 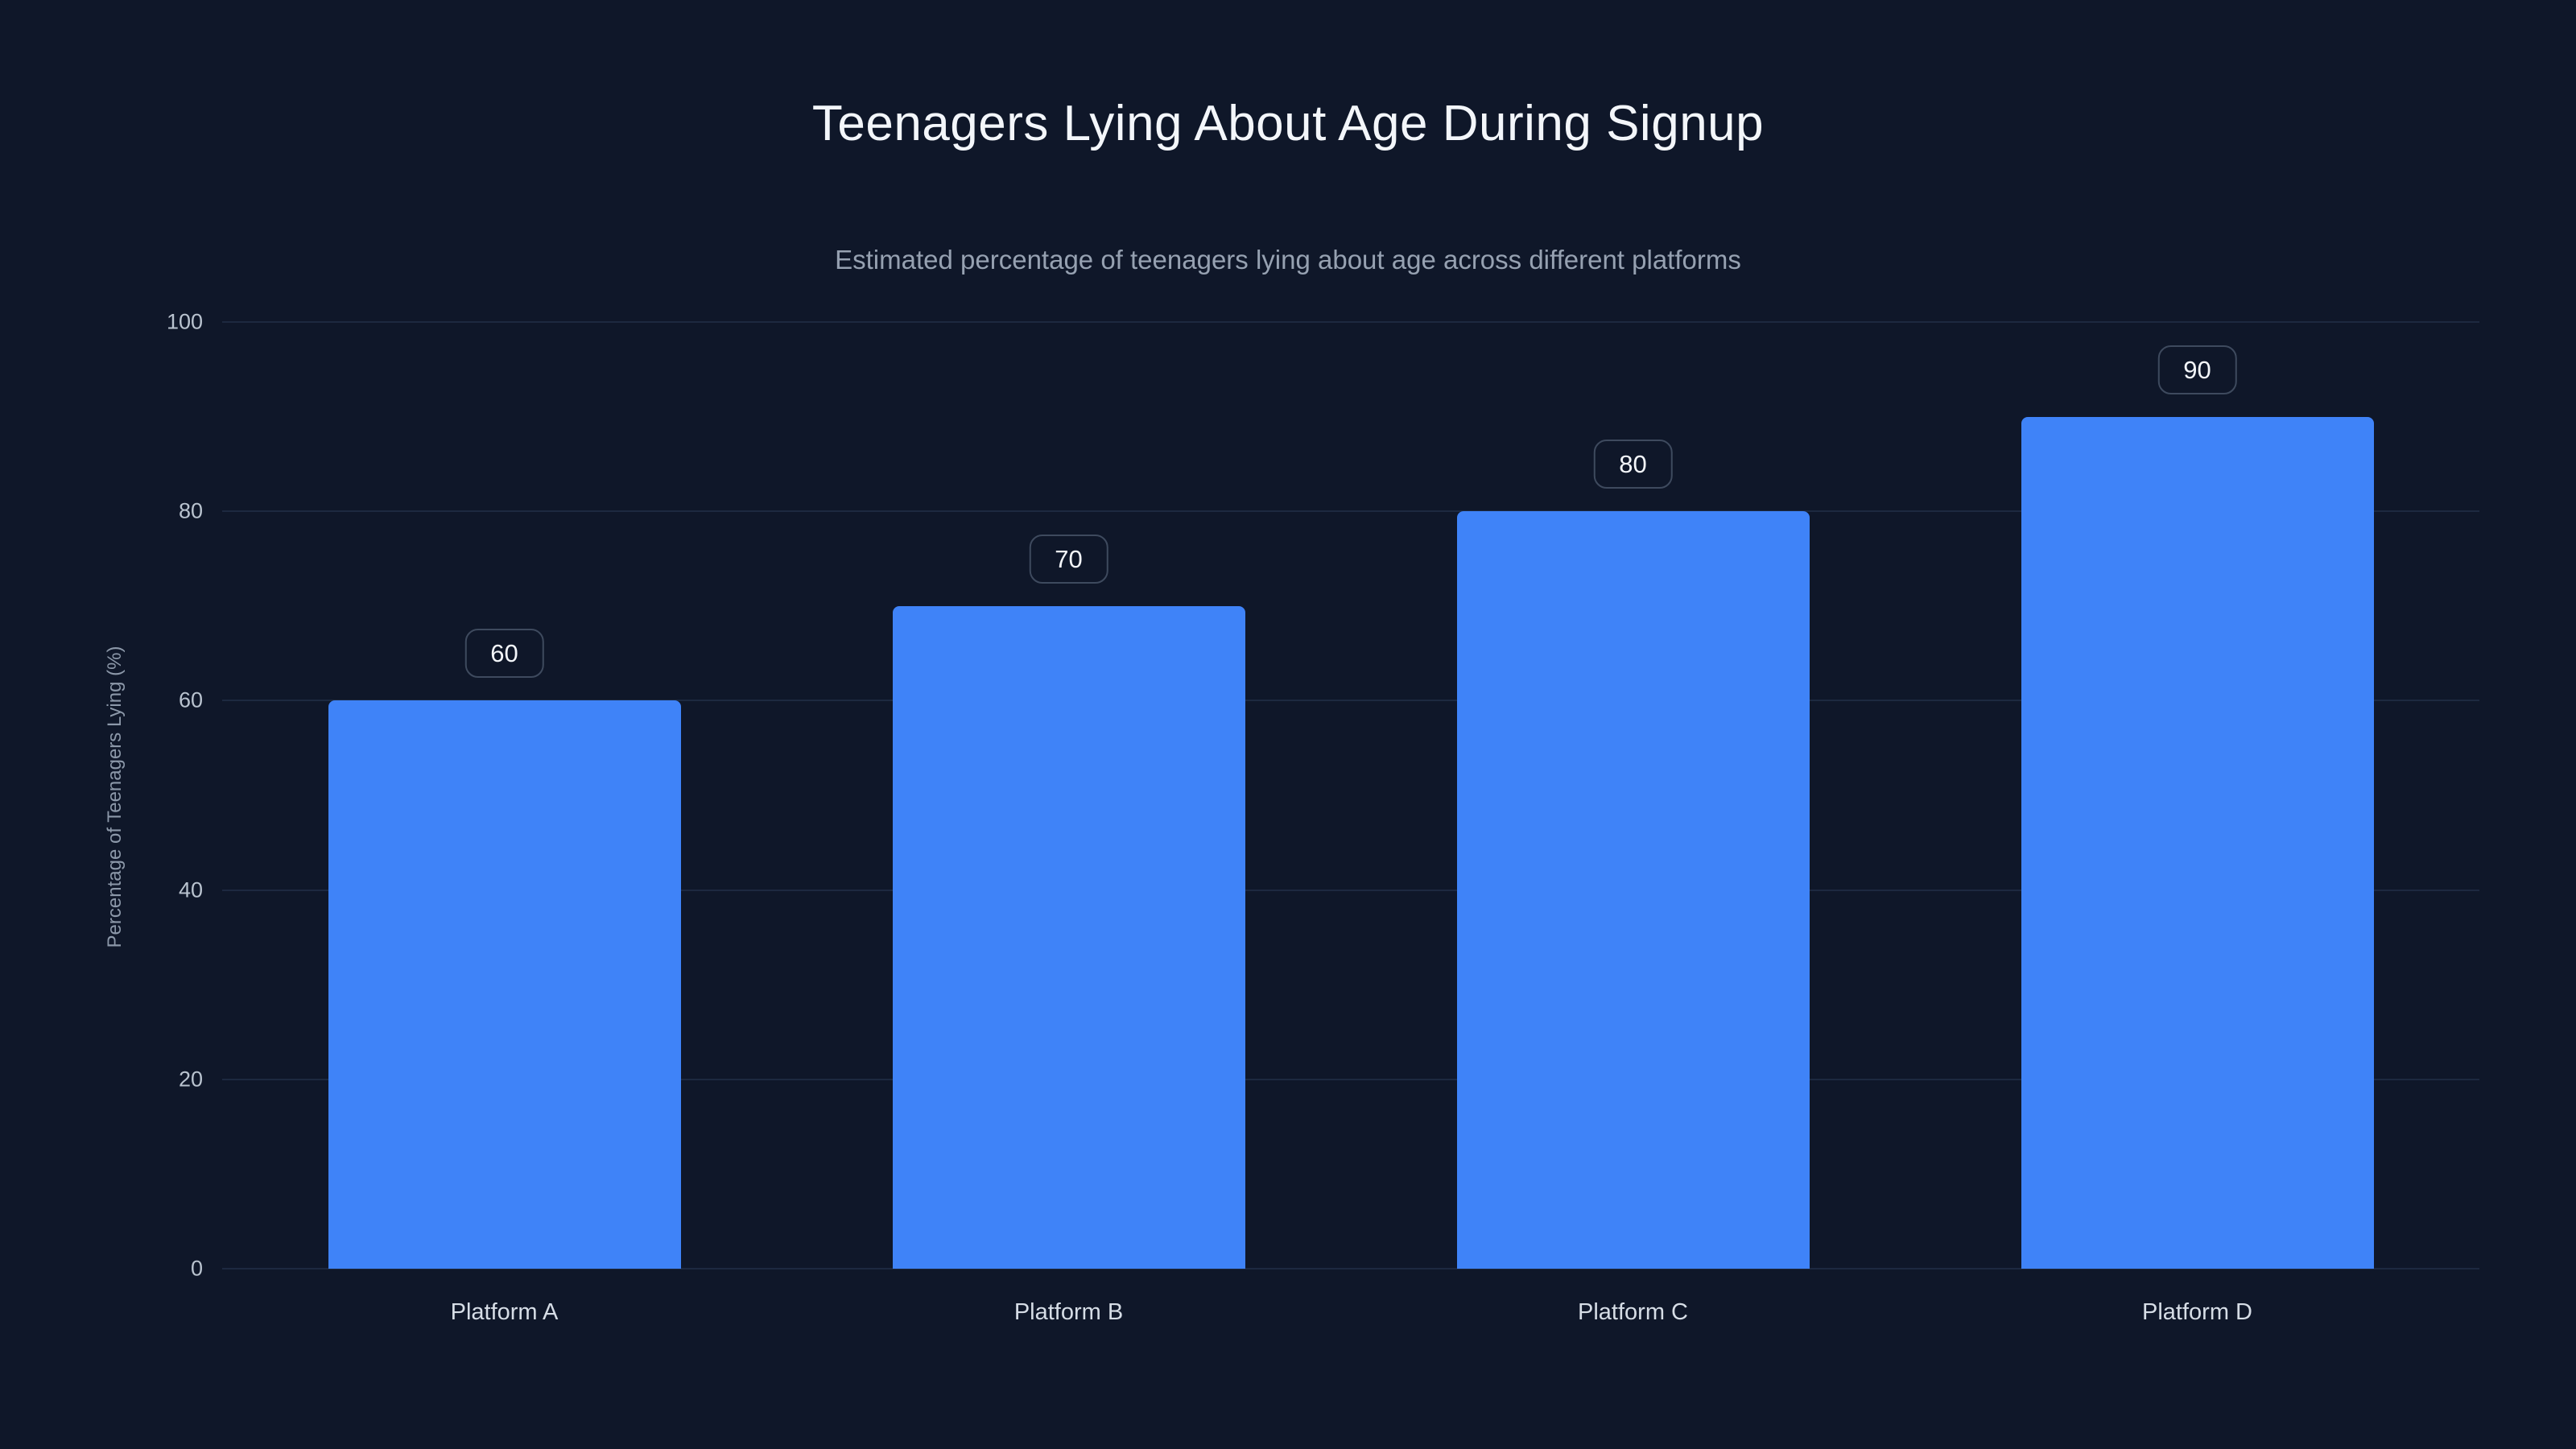 I want to click on value-badge: 60, so click(x=504, y=654).